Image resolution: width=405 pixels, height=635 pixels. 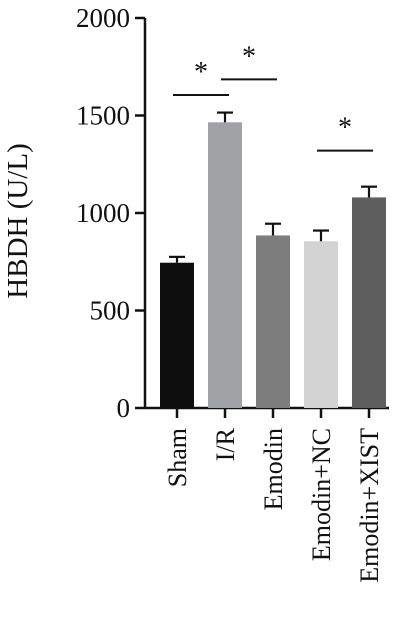 I want to click on x-tick-label: Sham, so click(x=177, y=457).